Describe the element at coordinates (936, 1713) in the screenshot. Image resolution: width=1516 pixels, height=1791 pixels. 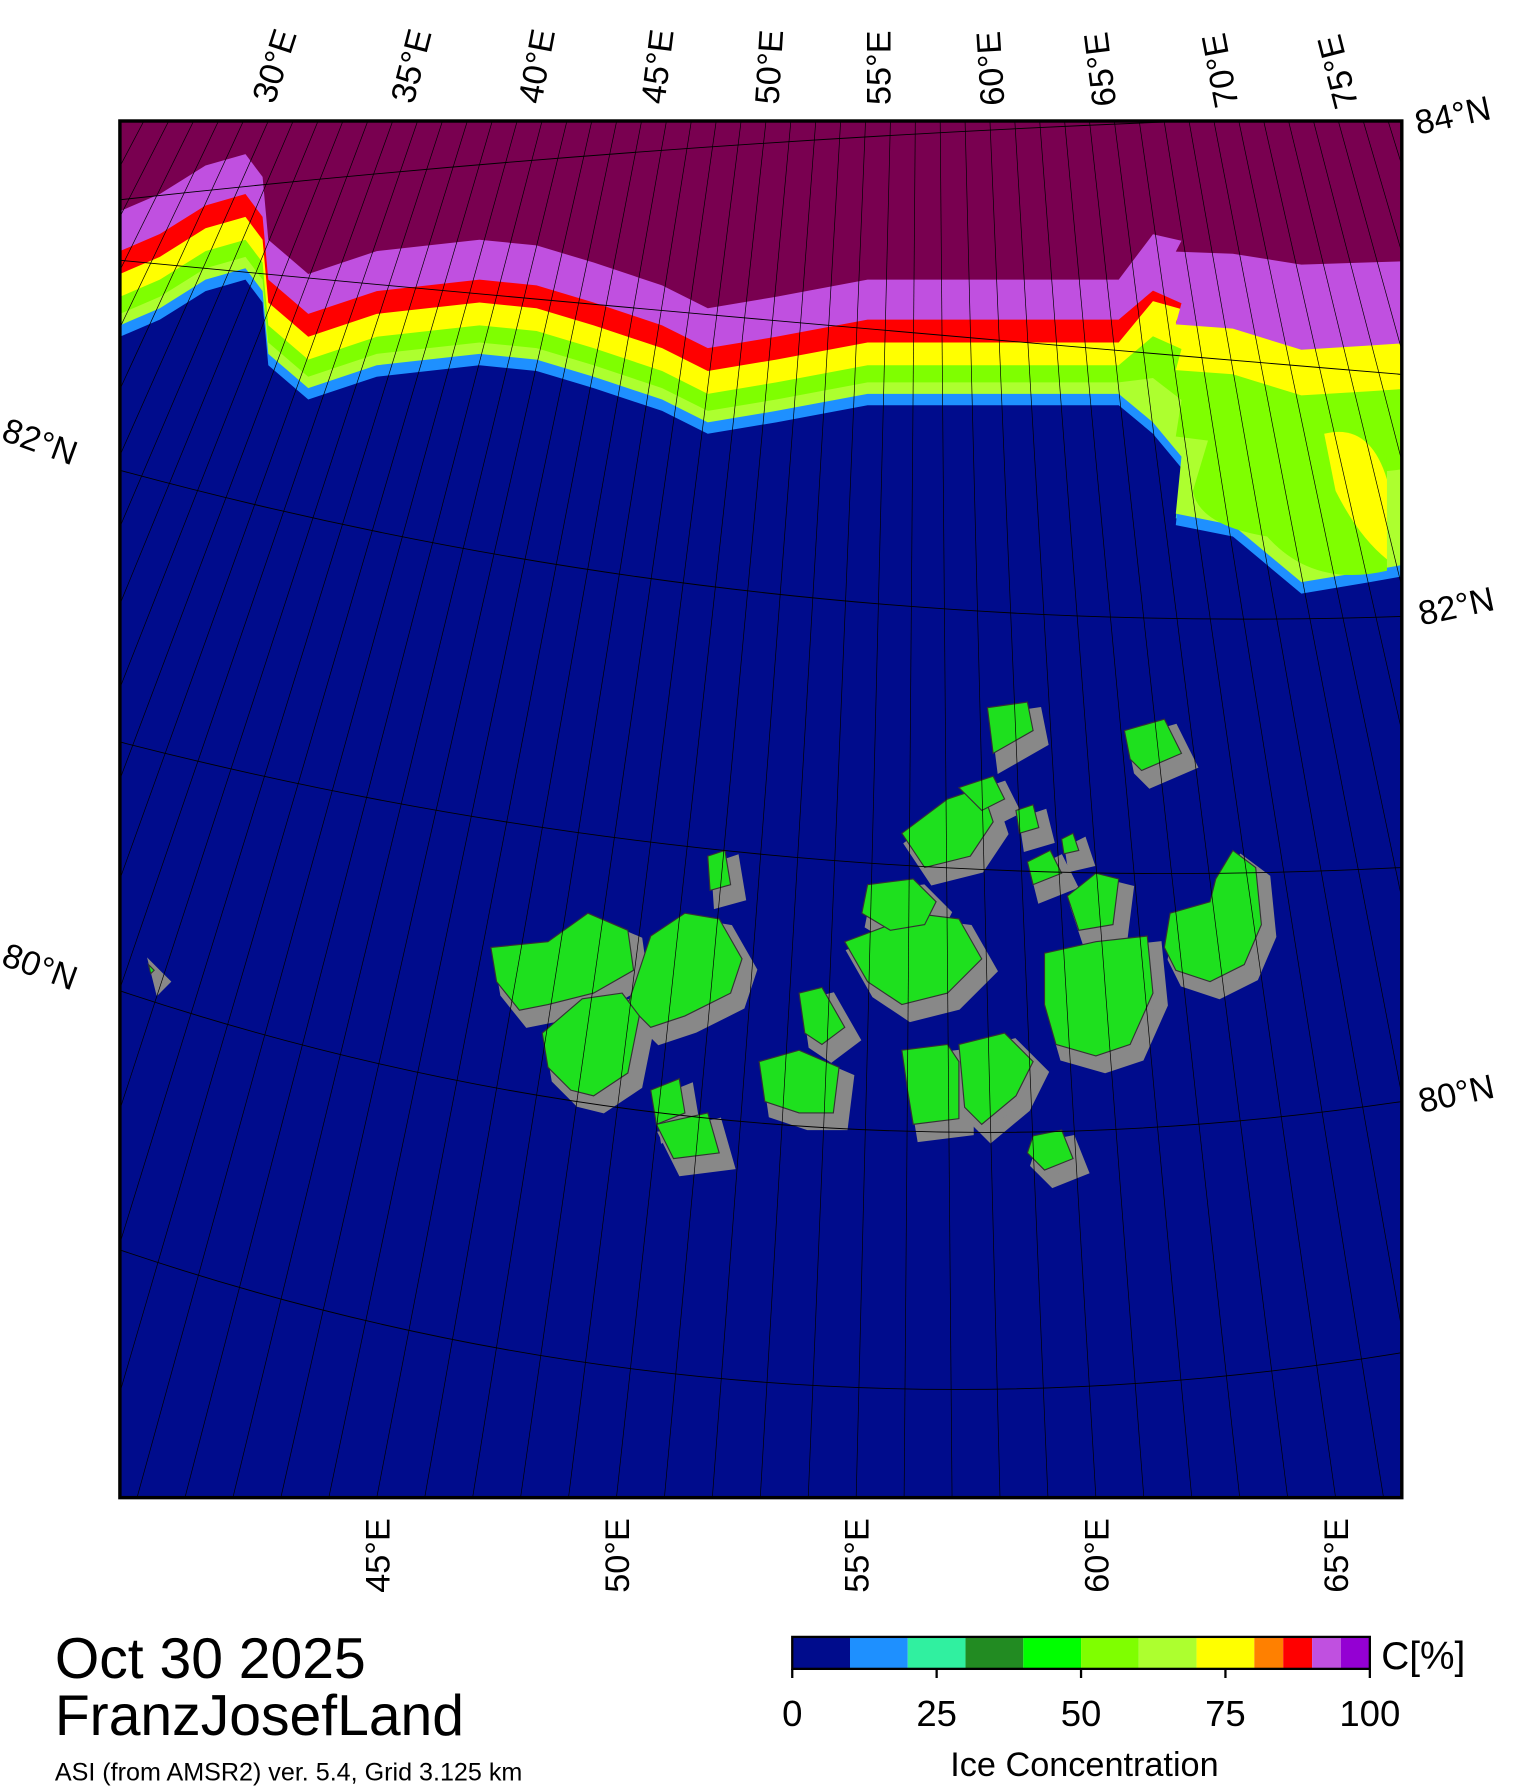
I see `colorbar-tick-label: 25` at that location.